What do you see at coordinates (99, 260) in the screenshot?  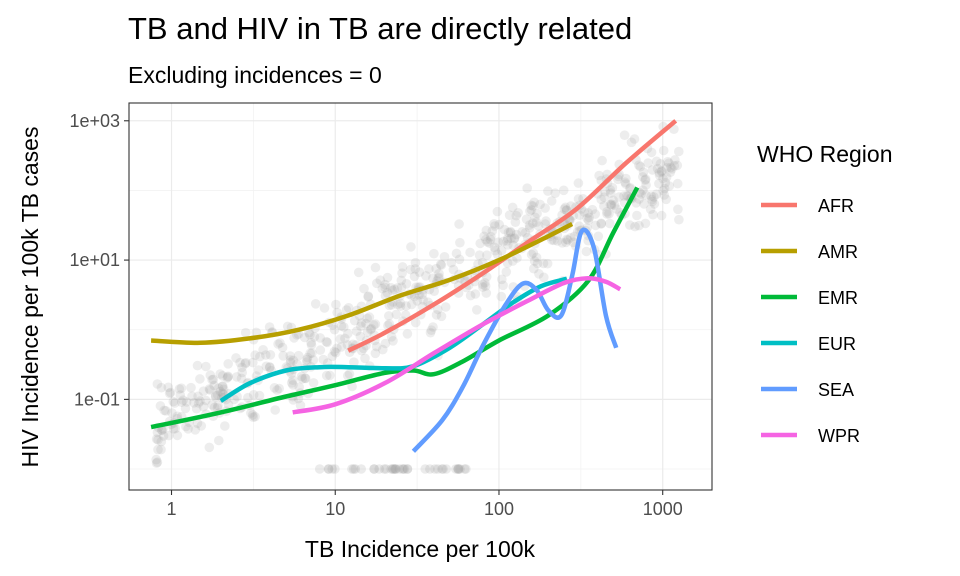 I see `y-axis: 1e-01 1e+01 1e+03` at bounding box center [99, 260].